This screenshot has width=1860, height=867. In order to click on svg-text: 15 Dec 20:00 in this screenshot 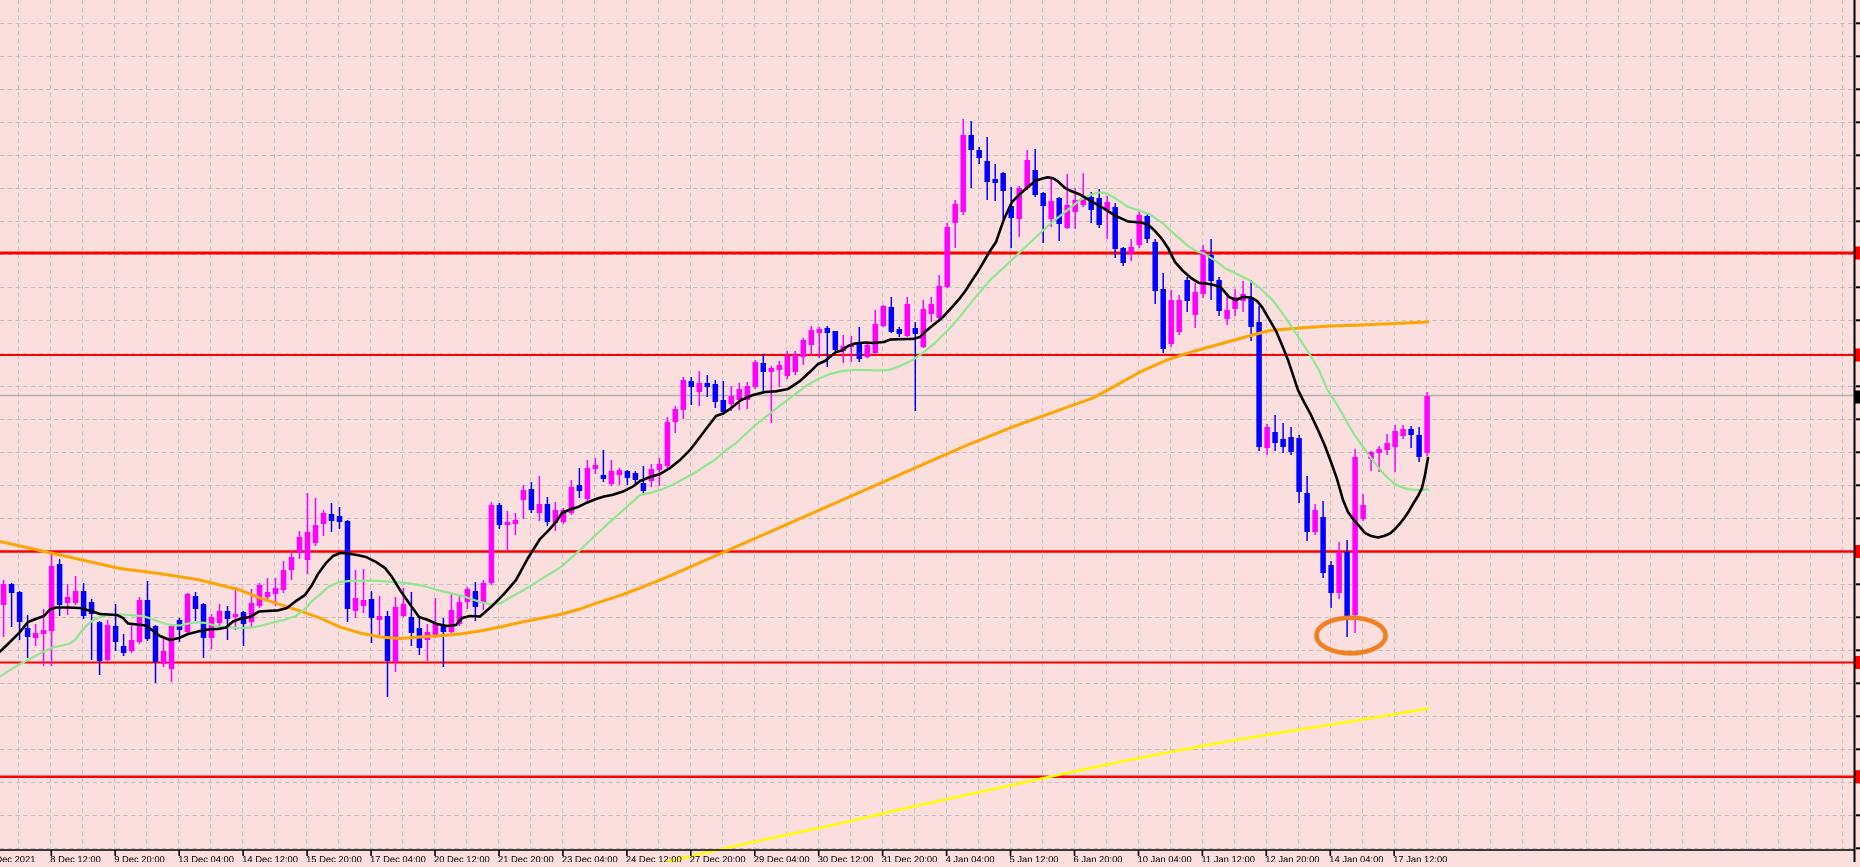, I will do `click(334, 858)`.